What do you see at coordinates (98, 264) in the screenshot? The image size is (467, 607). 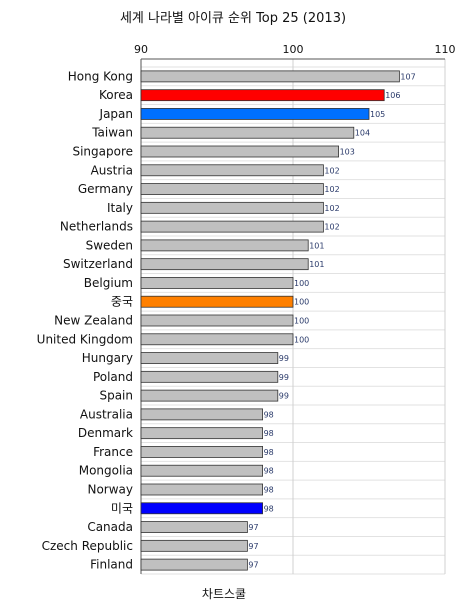 I see `category-label: Switzerland` at bounding box center [98, 264].